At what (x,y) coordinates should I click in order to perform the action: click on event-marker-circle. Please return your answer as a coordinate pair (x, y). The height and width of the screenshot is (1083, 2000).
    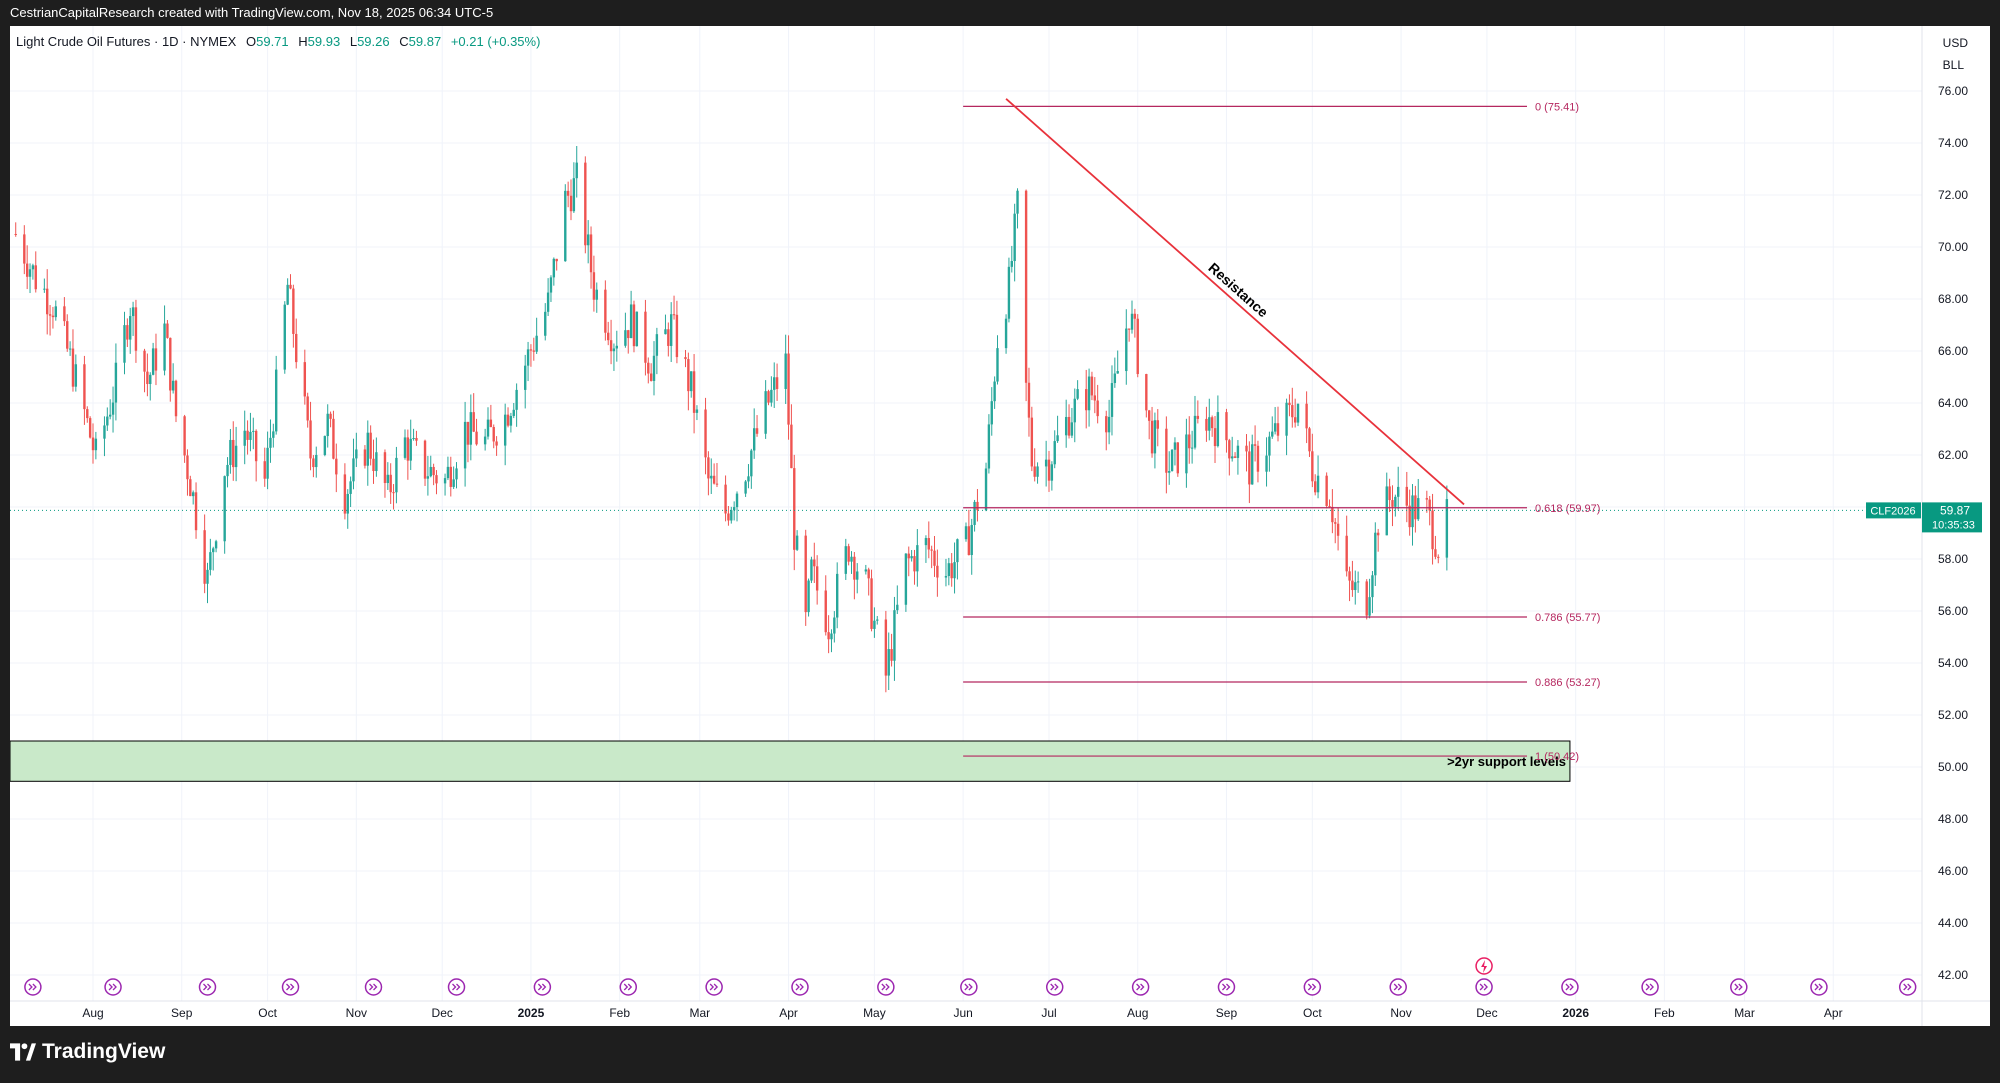
    Looking at the image, I should click on (1054, 987).